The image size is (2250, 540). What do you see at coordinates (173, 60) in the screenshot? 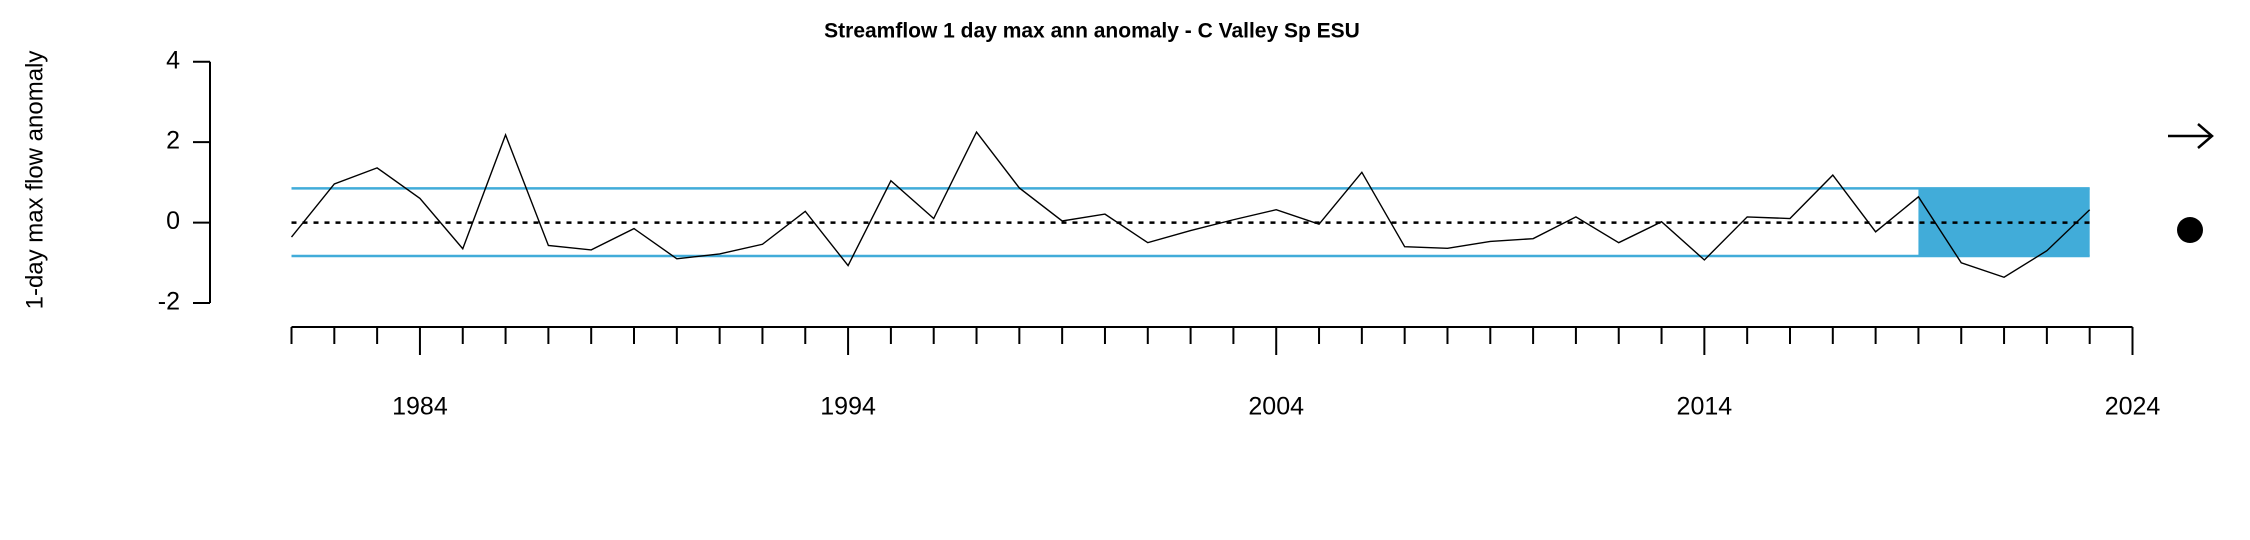
I see `y-tick-label: 4` at bounding box center [173, 60].